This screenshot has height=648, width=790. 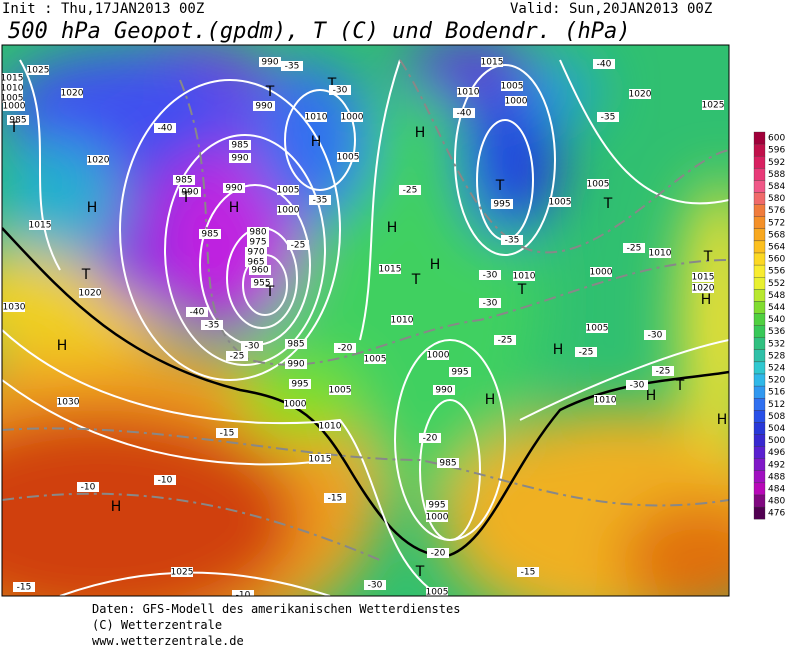 What do you see at coordinates (776, 502) in the screenshot?
I see `colorbar-label: 480` at bounding box center [776, 502].